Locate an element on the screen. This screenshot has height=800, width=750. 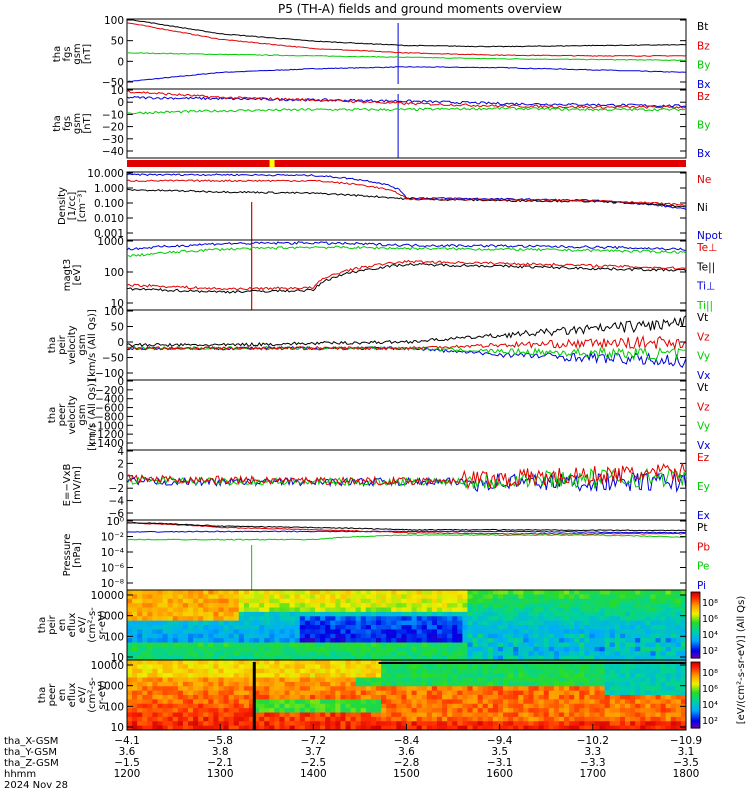
legend-label-Ne: Ne is located at coordinates (704, 180).